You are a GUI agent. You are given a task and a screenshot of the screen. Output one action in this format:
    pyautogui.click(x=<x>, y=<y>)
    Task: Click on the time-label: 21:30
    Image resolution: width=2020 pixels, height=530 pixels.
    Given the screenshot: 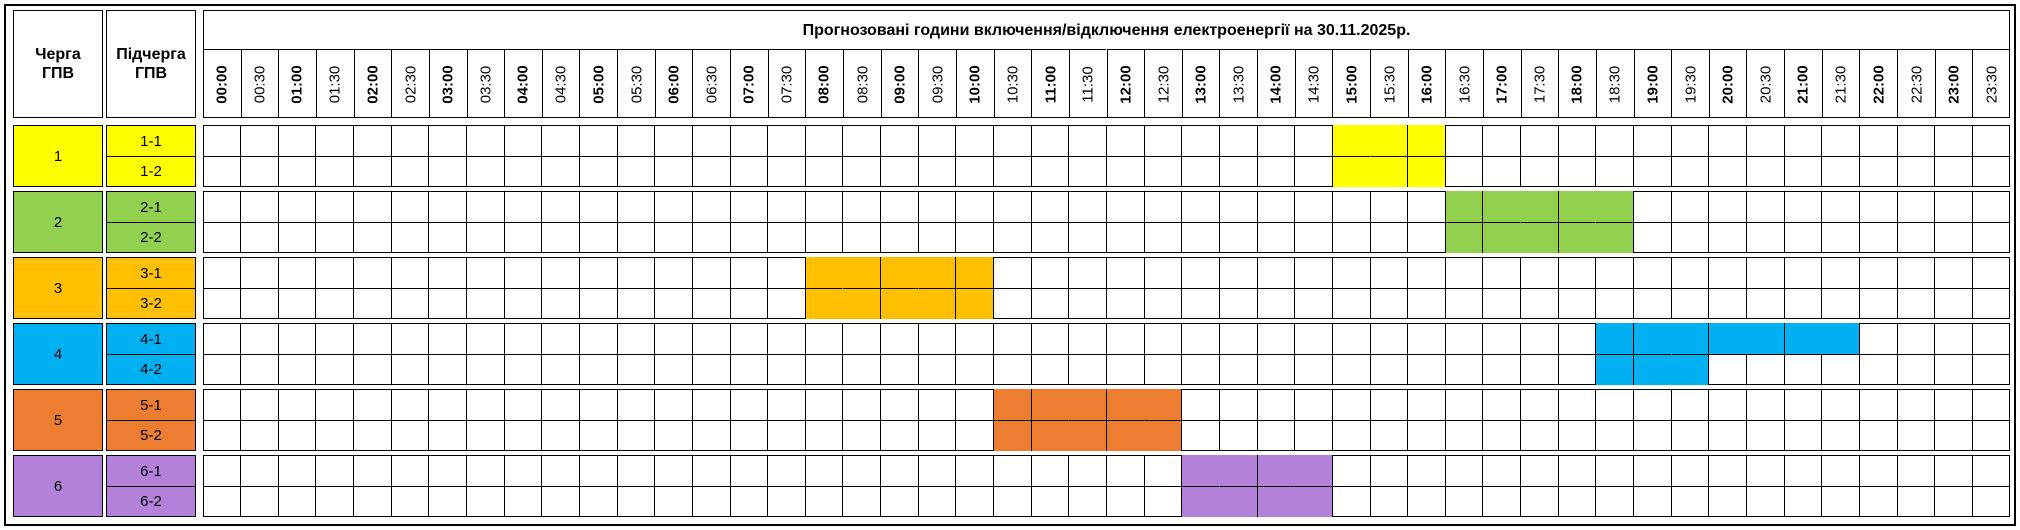 What is the action you would take?
    pyautogui.click(x=1840, y=83)
    